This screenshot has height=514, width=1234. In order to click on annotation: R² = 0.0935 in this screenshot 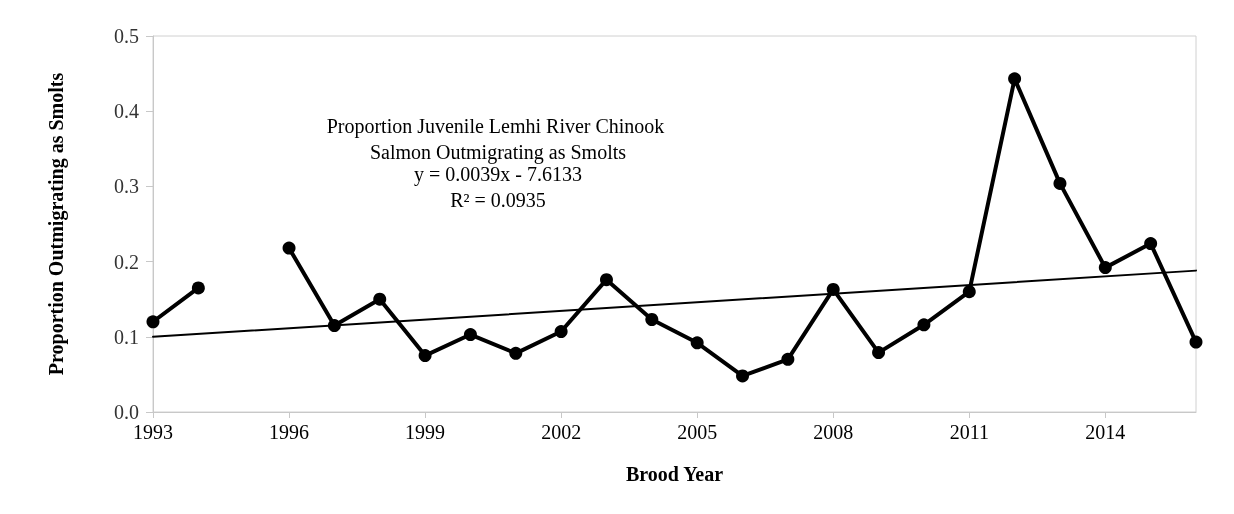, I will do `click(498, 200)`.